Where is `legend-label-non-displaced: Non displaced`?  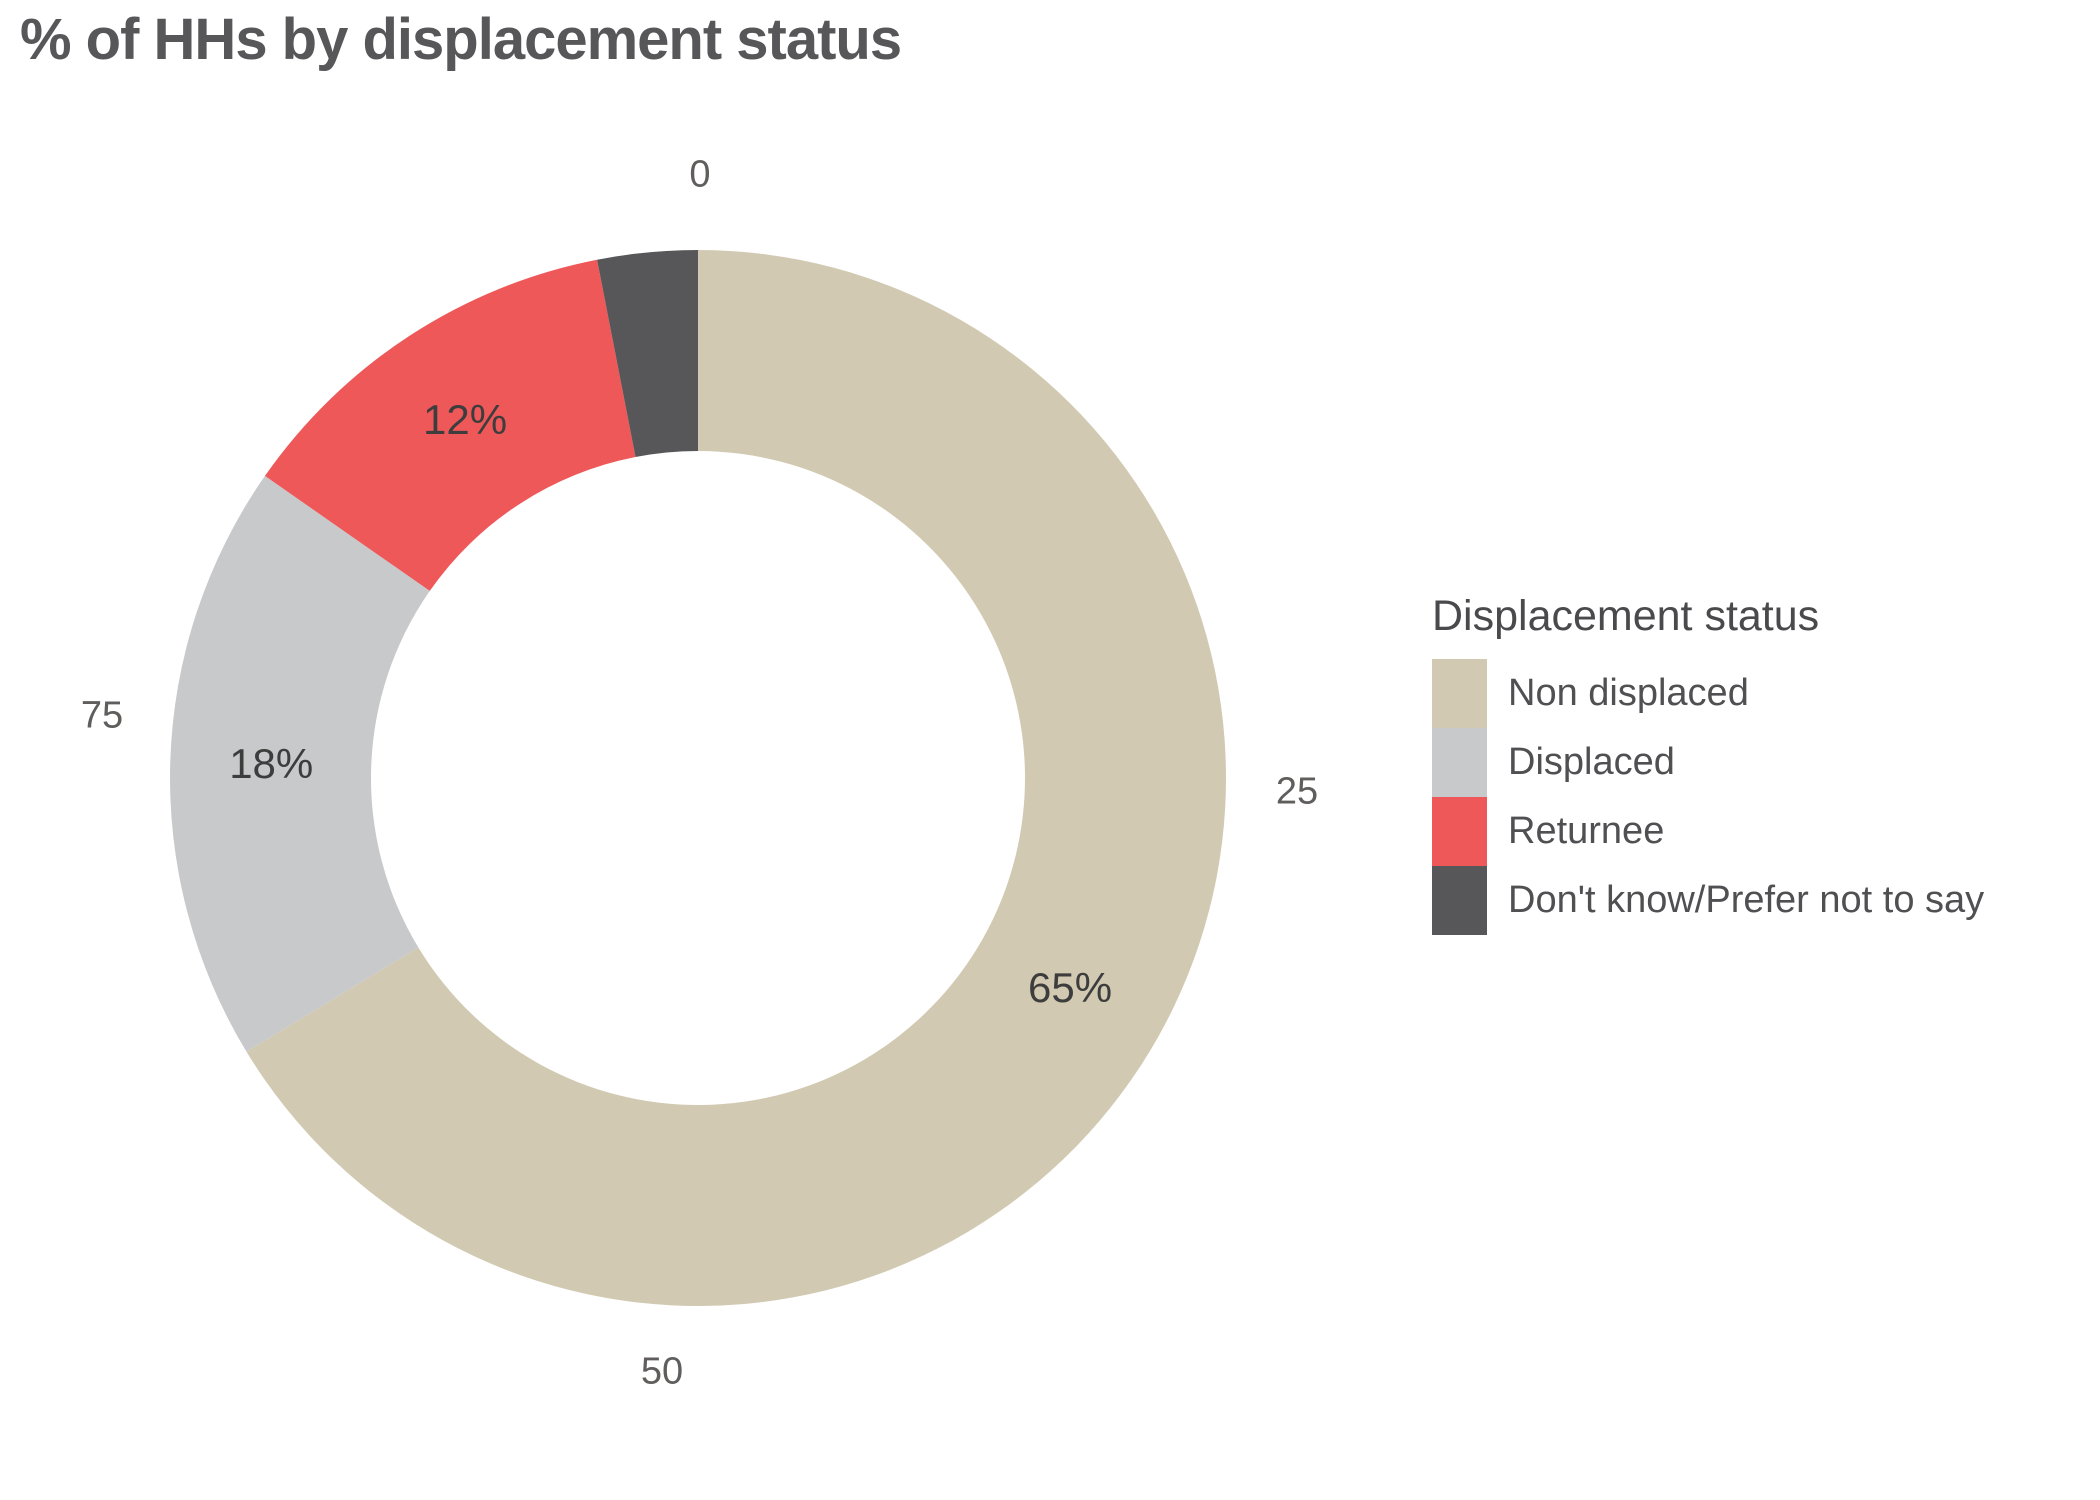
legend-label-non-displaced: Non displaced is located at coordinates (1628, 693).